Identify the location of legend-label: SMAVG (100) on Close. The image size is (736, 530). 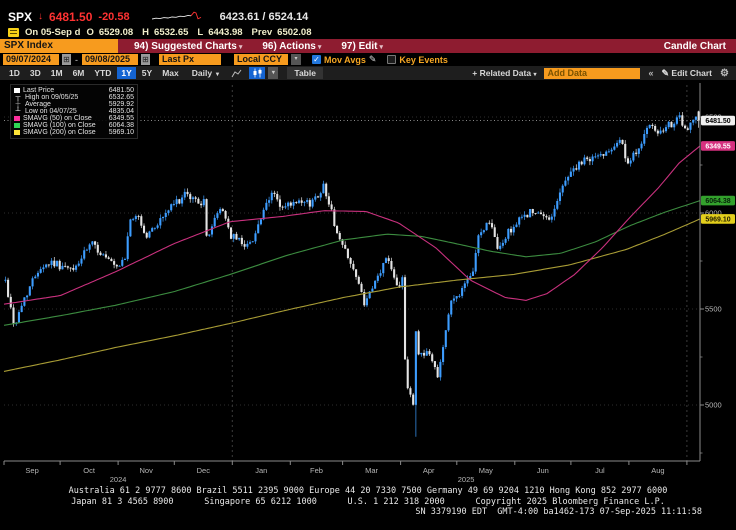
(59, 125).